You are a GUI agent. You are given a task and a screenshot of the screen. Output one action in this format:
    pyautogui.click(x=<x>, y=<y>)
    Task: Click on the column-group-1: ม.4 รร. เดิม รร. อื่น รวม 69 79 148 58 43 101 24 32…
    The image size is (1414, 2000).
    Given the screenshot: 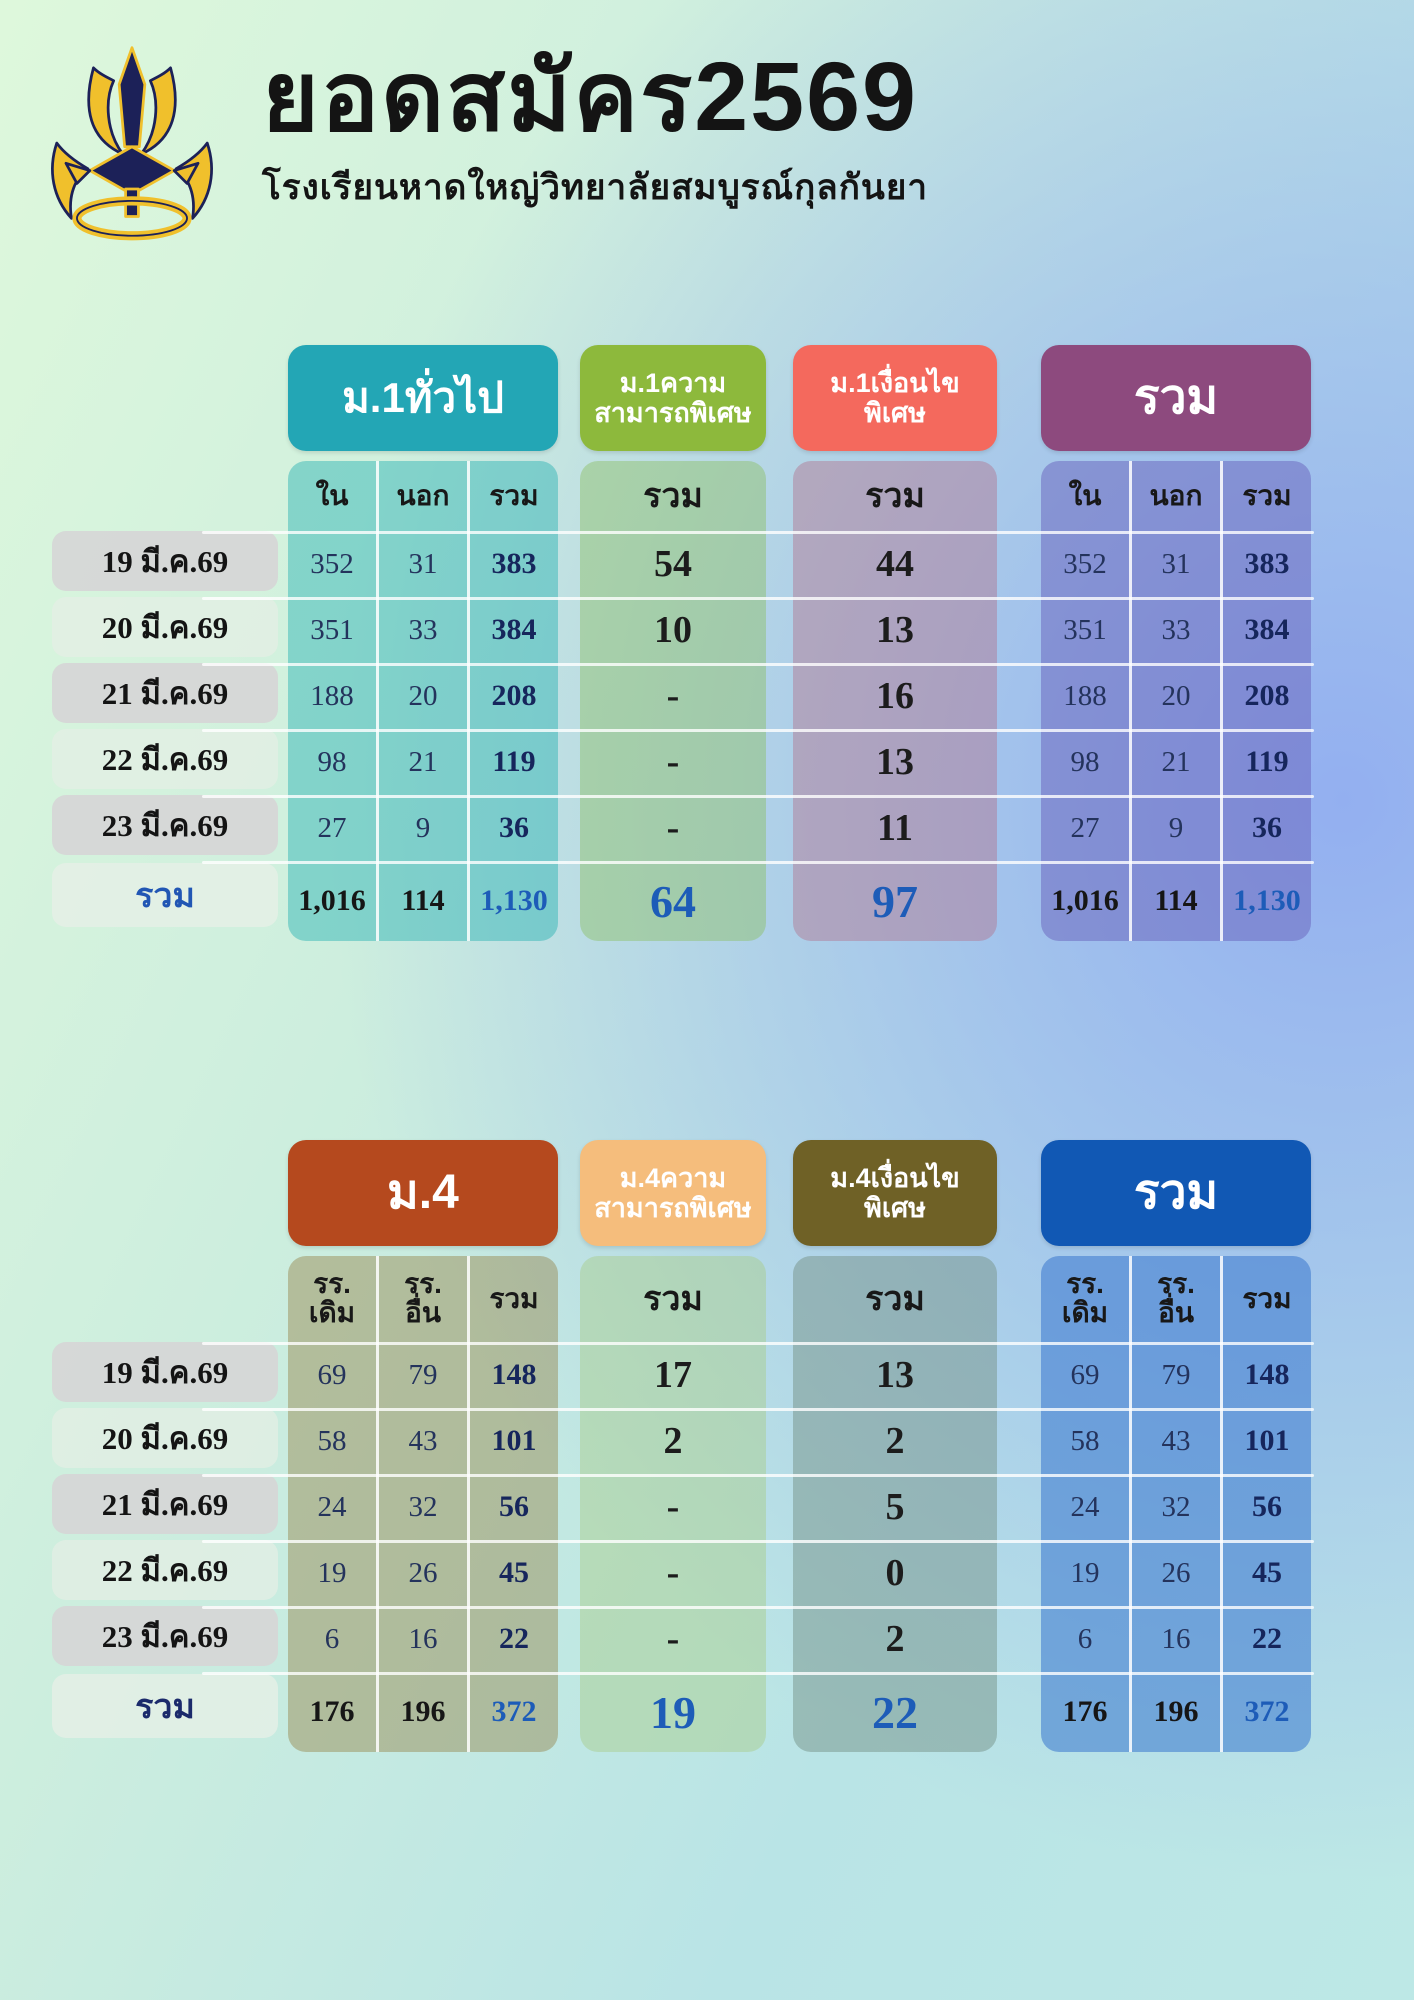 What is the action you would take?
    pyautogui.click(x=423, y=1446)
    